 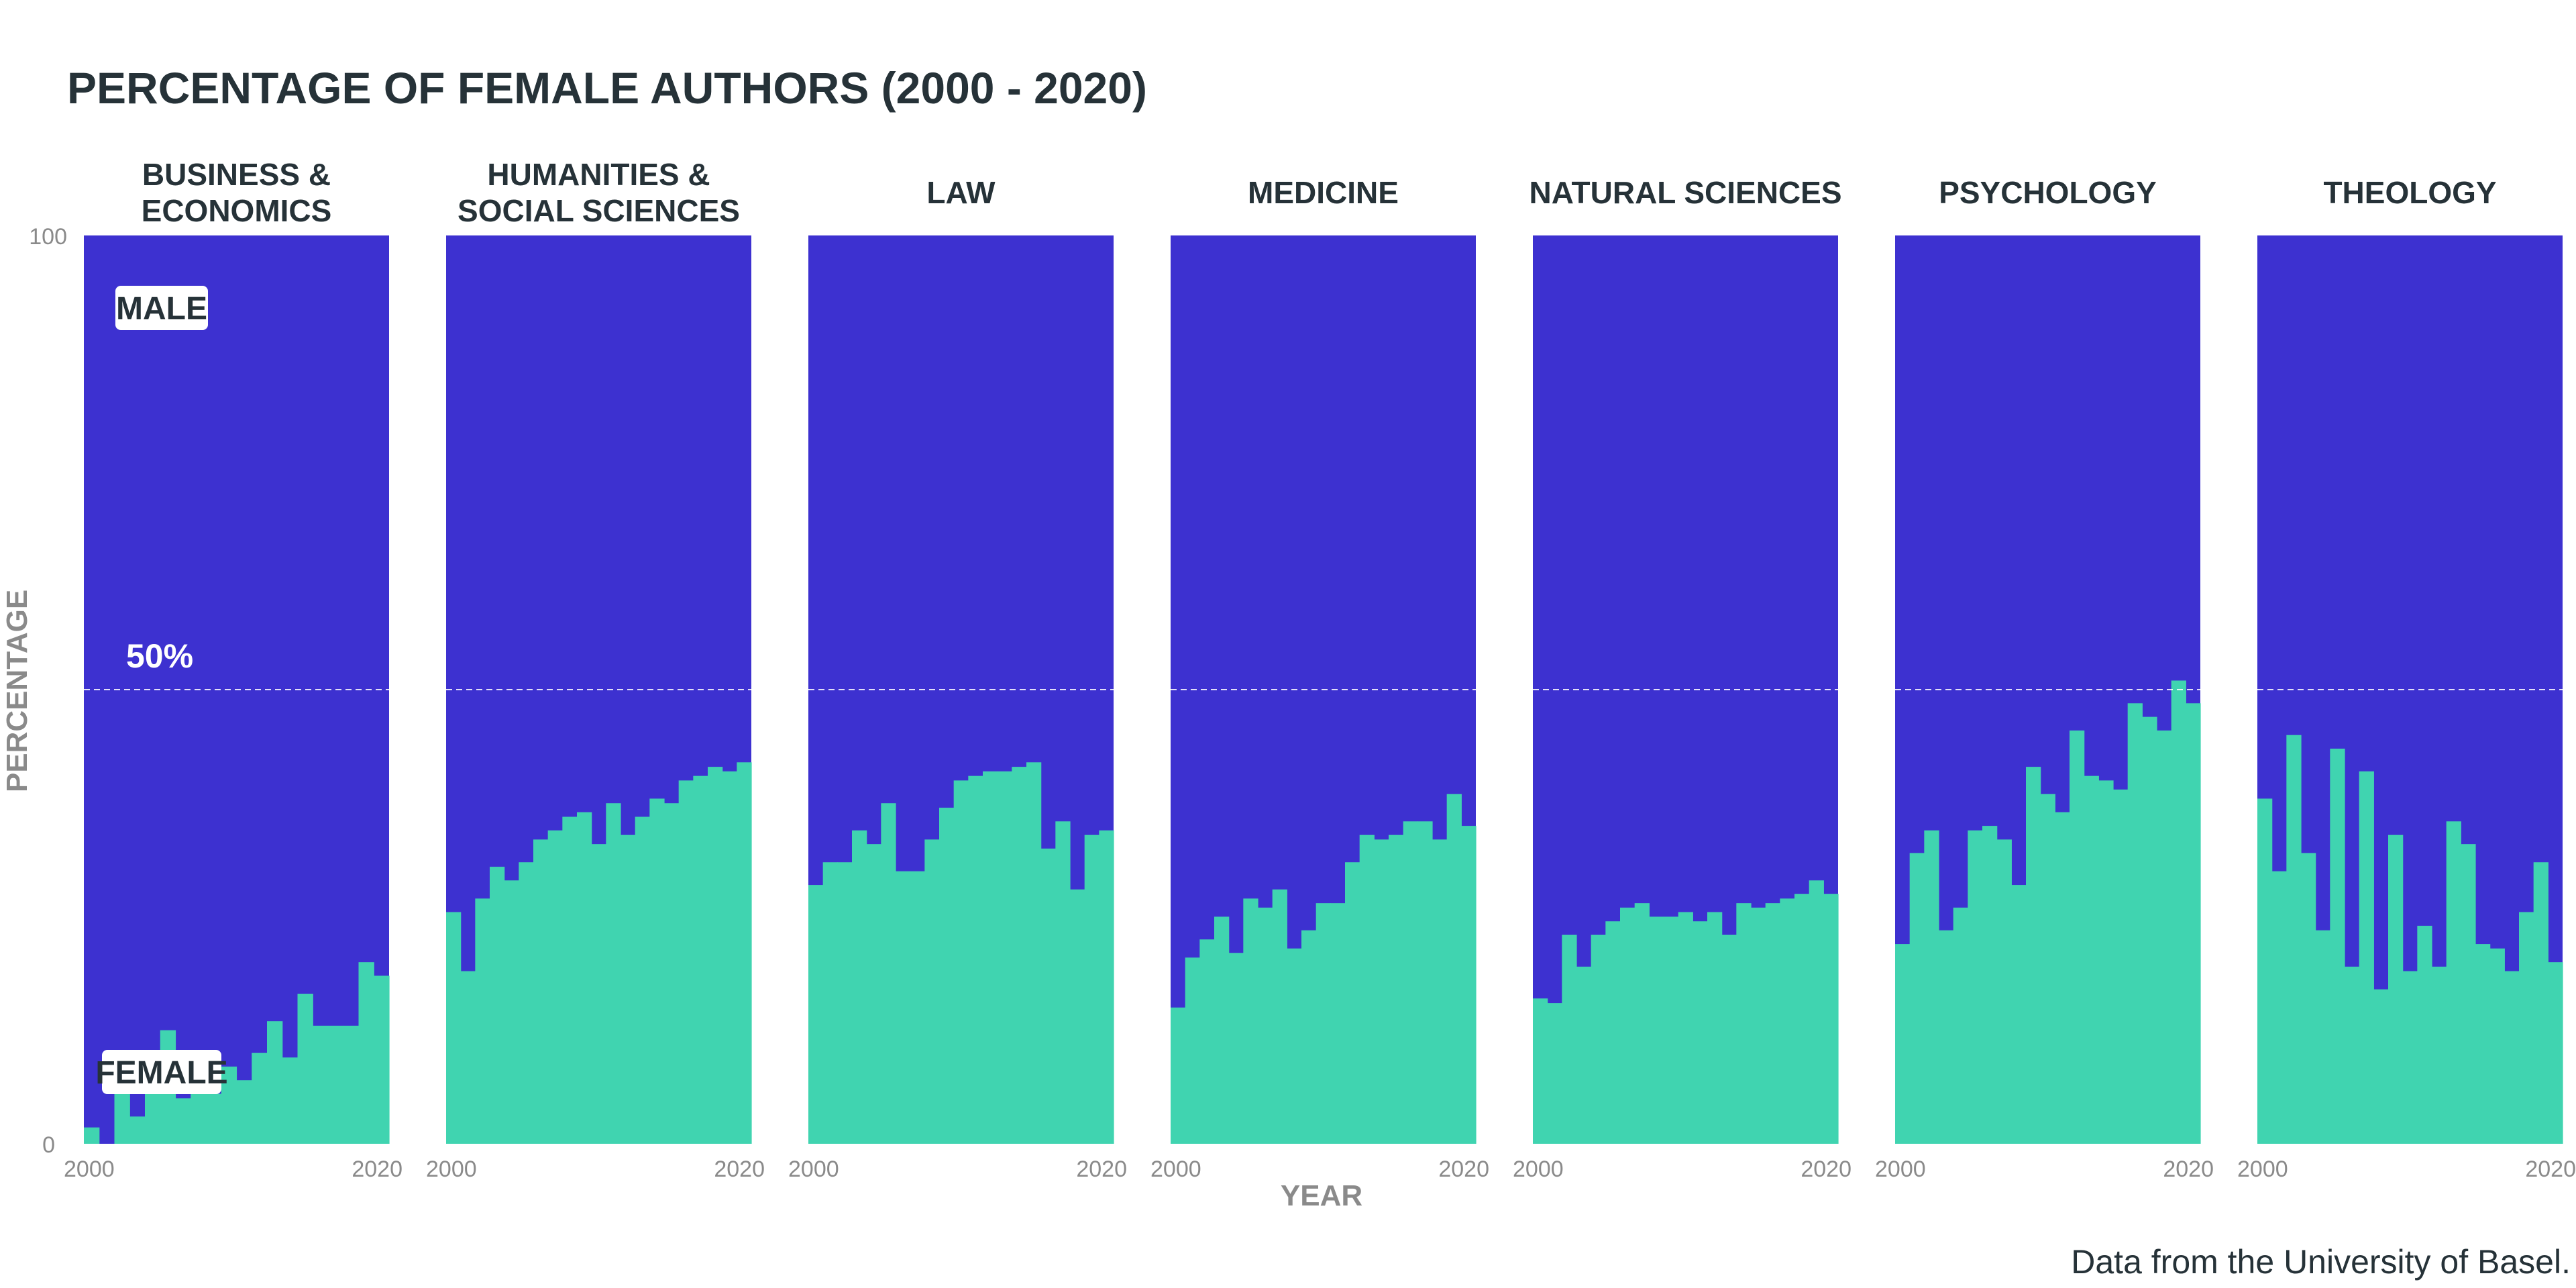 What do you see at coordinates (1685, 192) in the screenshot?
I see `panel-title: NATURAL SCIENCES` at bounding box center [1685, 192].